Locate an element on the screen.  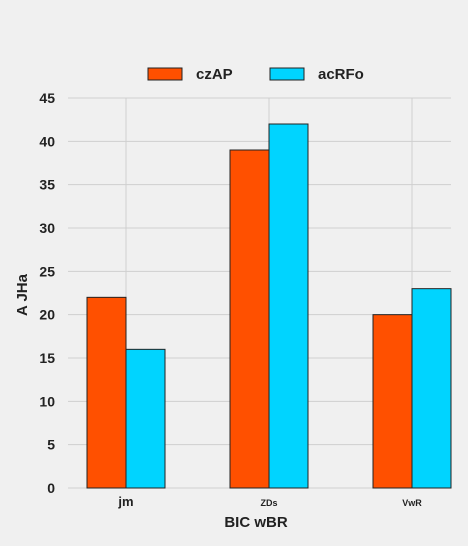
bar-acRFo-jm is located at coordinates (145, 418).